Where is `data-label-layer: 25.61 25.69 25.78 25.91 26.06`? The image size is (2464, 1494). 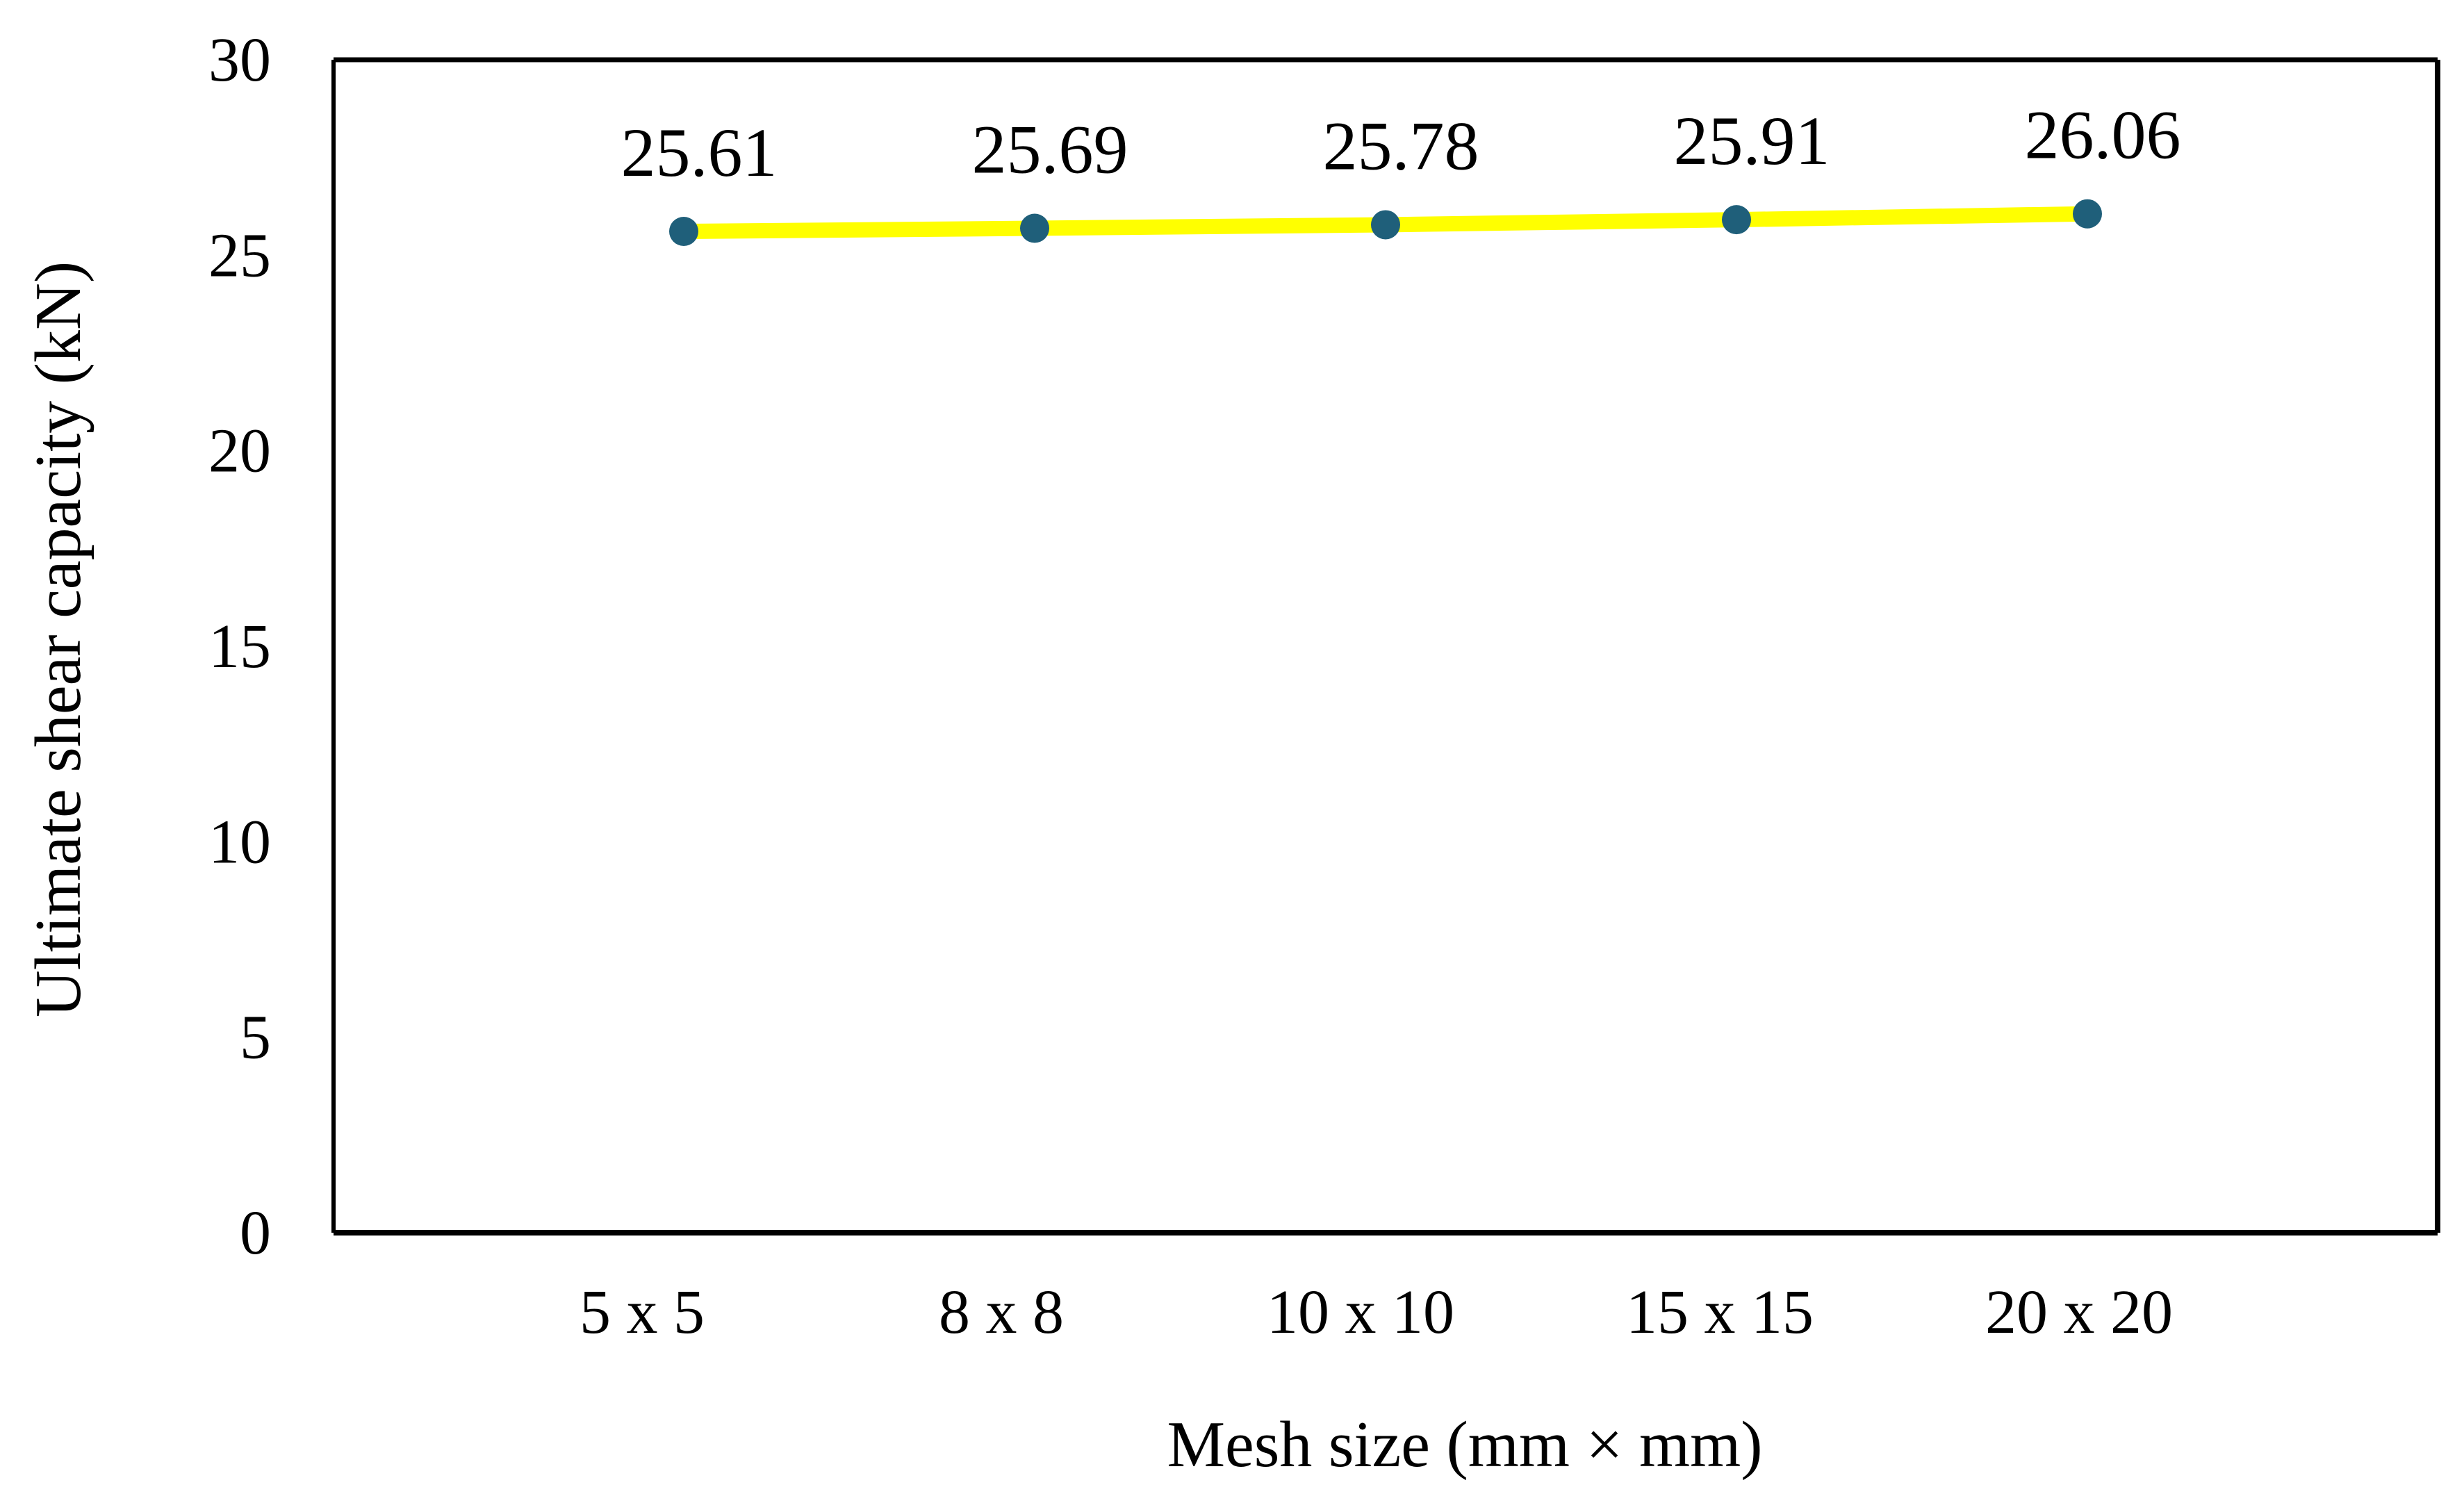
data-label-layer: 25.61 25.69 25.78 25.91 26.06 is located at coordinates (1401, 144).